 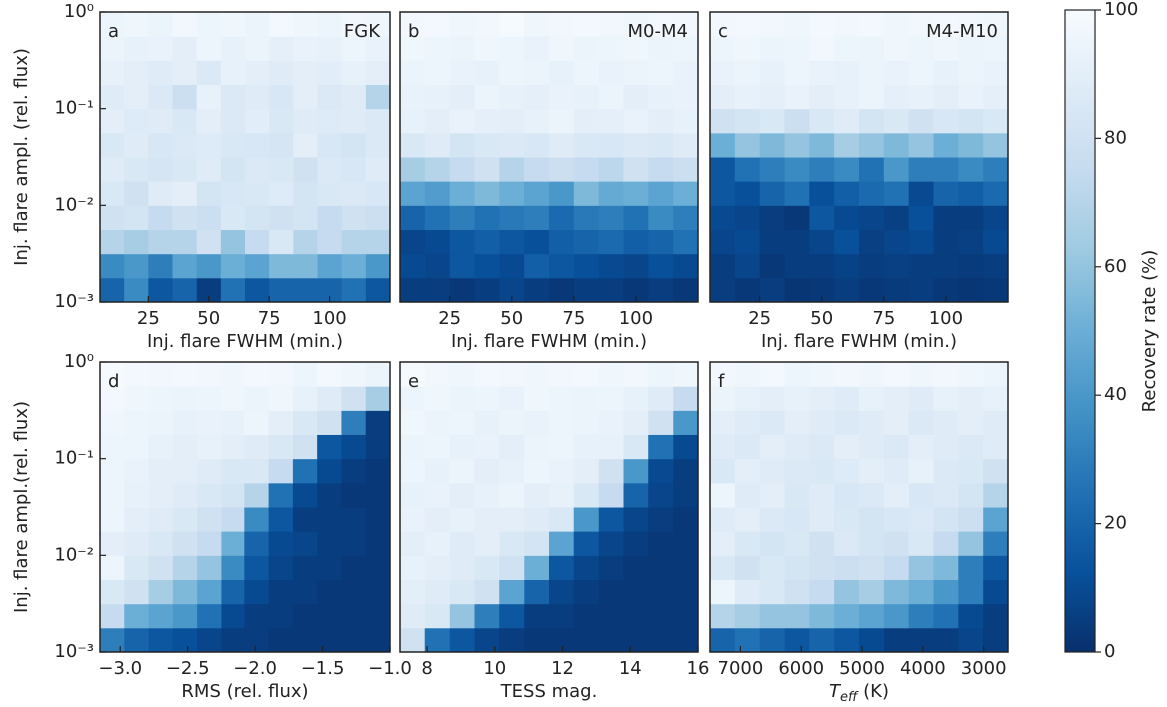 I want to click on axes-frame, so click(x=245, y=507).